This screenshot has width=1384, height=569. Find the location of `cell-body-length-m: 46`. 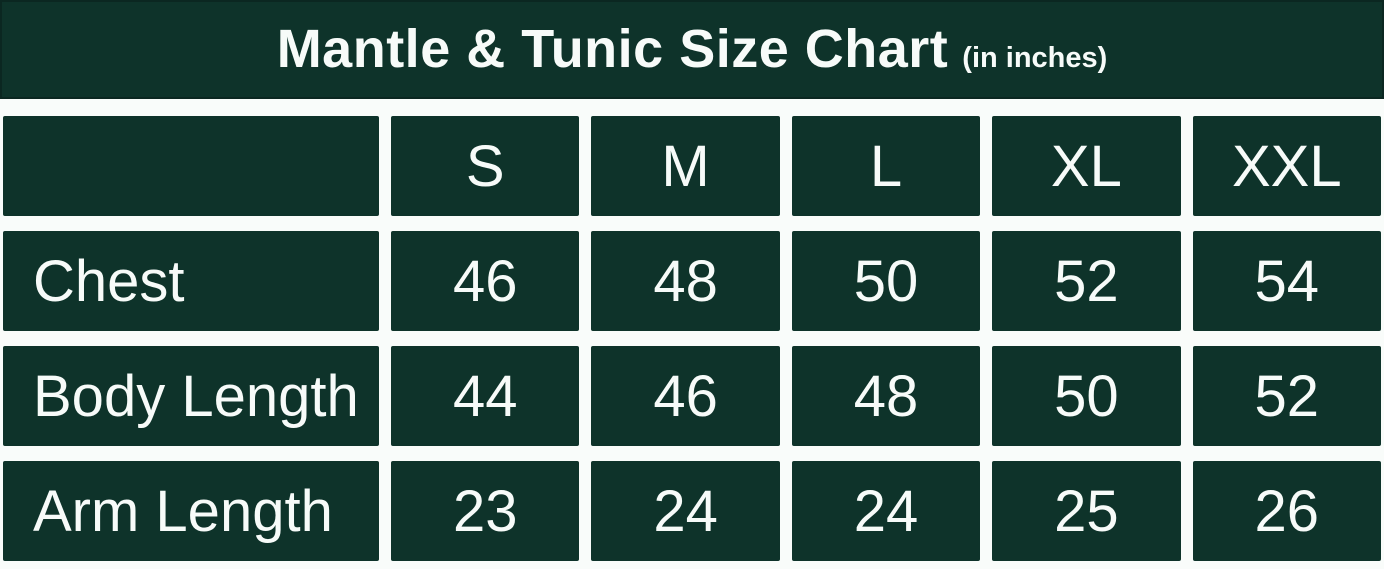

cell-body-length-m: 46 is located at coordinates (685, 396).